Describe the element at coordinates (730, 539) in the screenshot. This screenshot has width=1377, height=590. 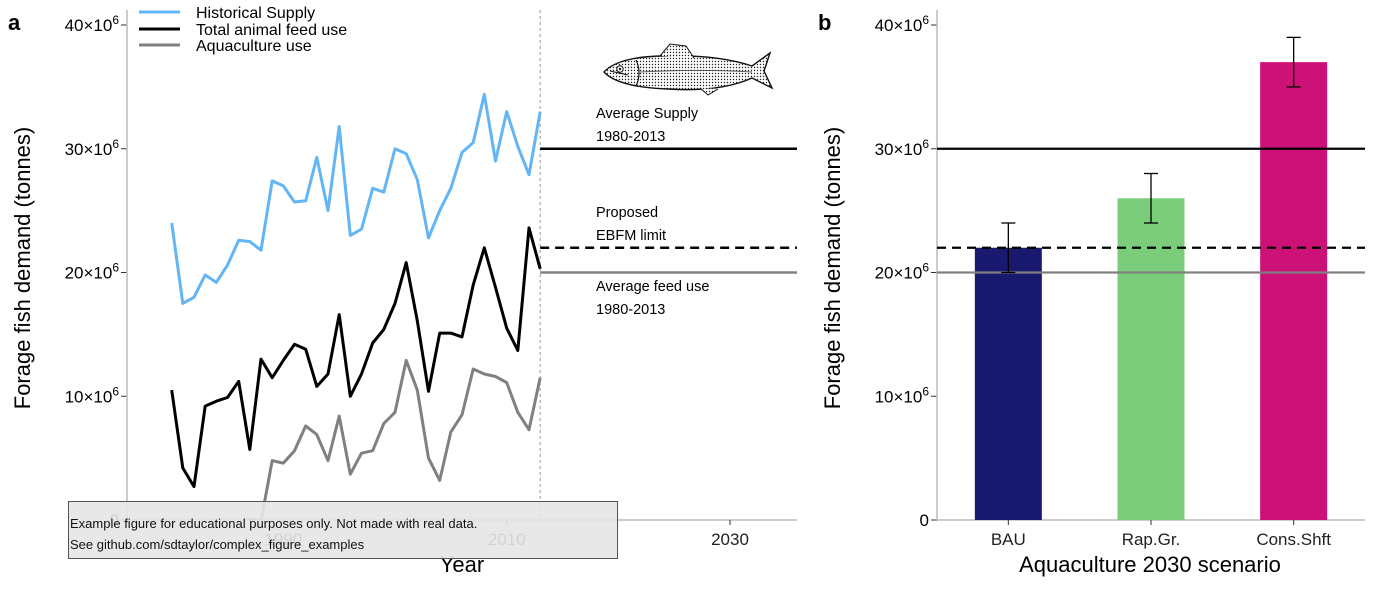
I see `panel-a-xtick-label: 2030` at that location.